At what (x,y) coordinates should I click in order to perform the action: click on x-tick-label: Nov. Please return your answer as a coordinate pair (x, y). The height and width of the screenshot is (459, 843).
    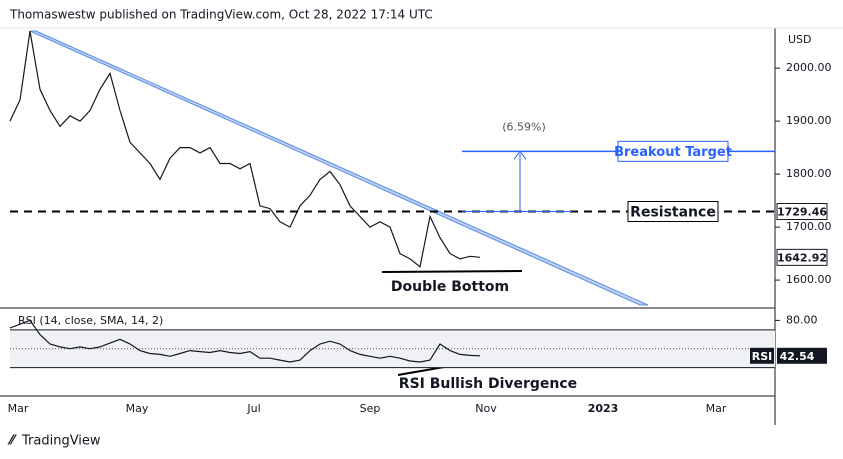
    Looking at the image, I should click on (486, 408).